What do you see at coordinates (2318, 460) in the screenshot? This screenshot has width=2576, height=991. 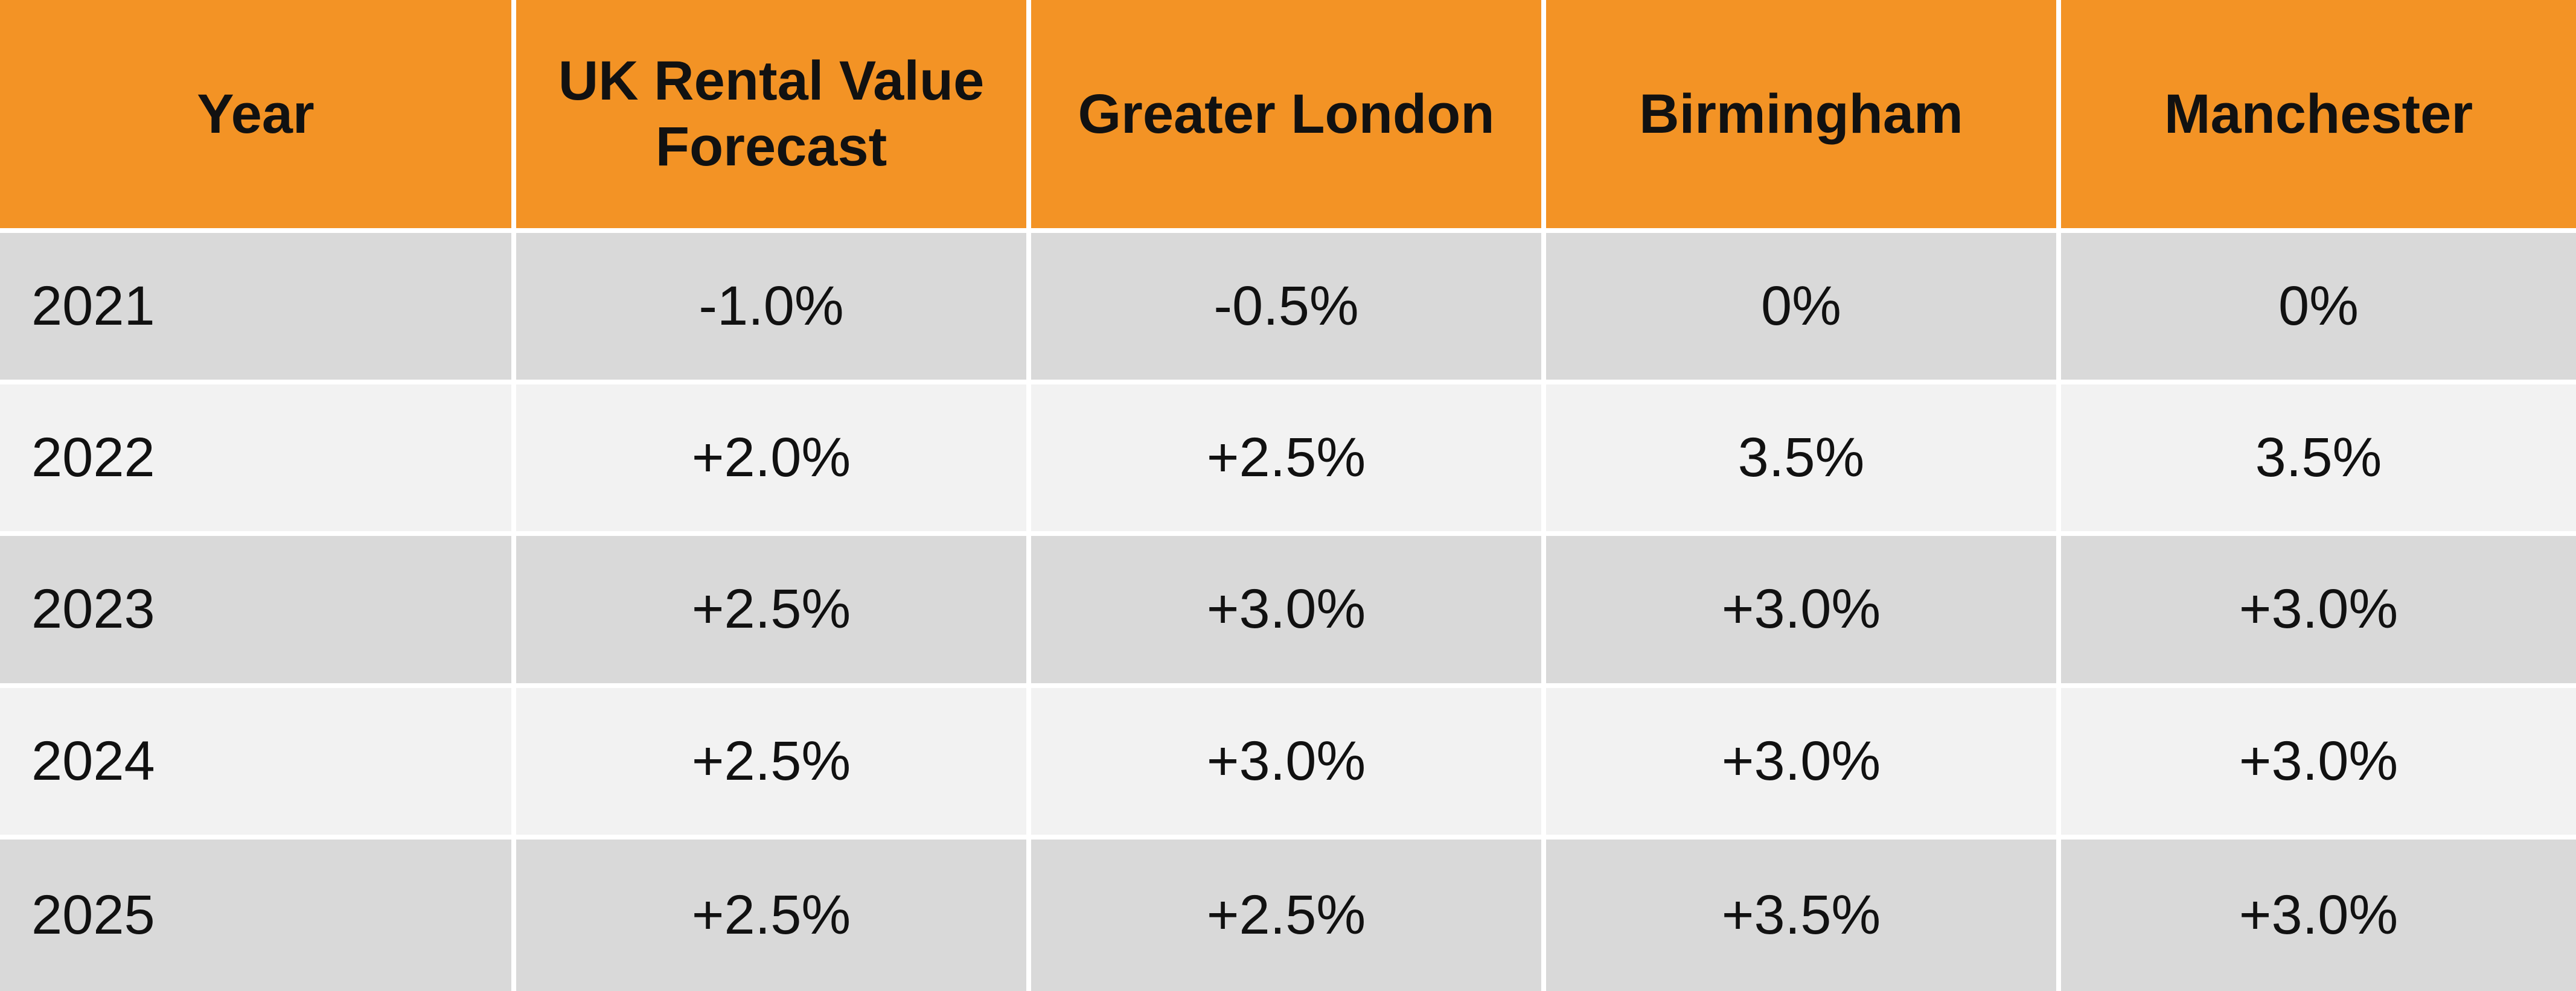 I see `cell-manchester: 3.5%` at bounding box center [2318, 460].